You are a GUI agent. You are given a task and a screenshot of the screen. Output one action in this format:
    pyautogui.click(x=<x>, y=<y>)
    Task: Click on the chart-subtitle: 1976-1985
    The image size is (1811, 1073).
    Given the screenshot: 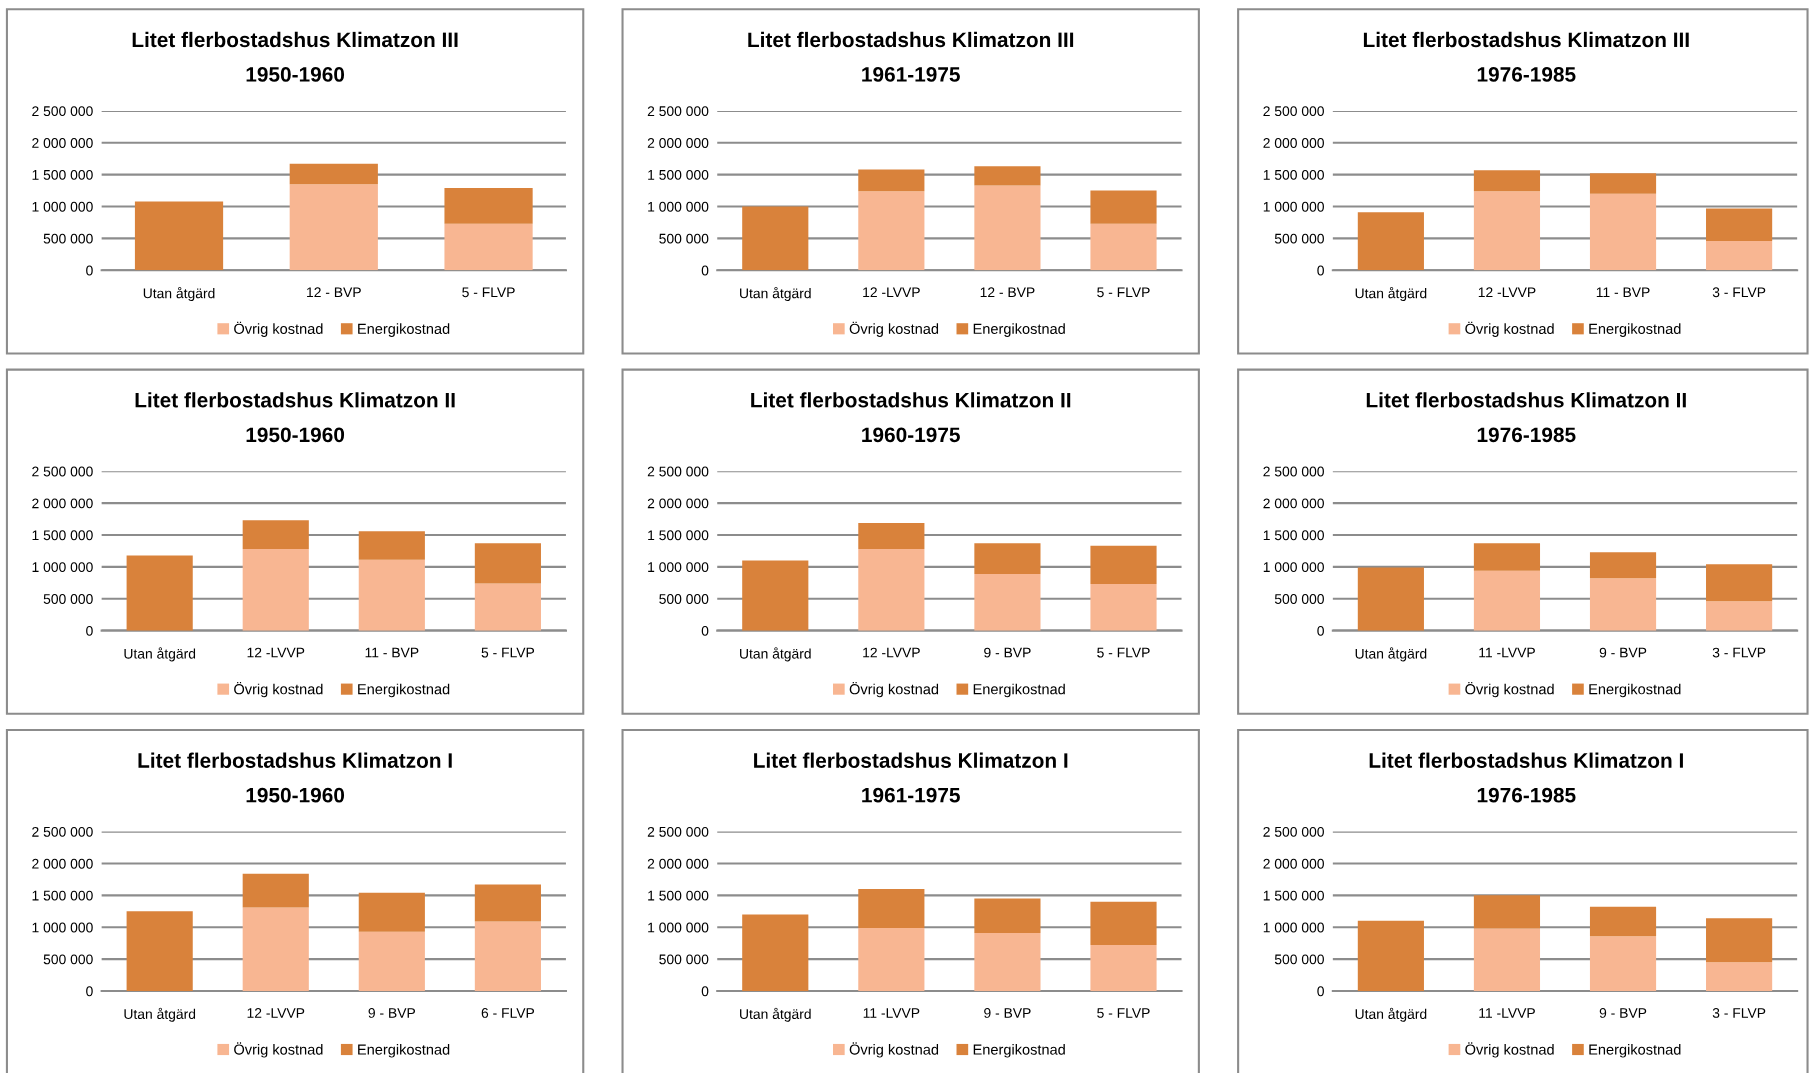 What is the action you would take?
    pyautogui.click(x=1526, y=795)
    